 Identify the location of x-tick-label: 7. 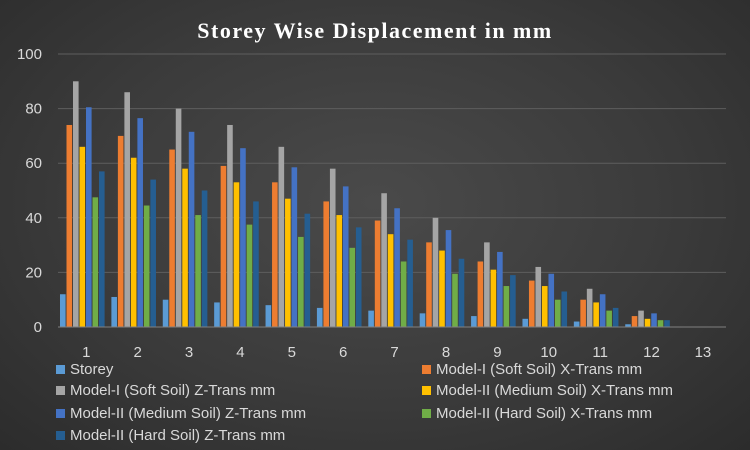
(394, 352).